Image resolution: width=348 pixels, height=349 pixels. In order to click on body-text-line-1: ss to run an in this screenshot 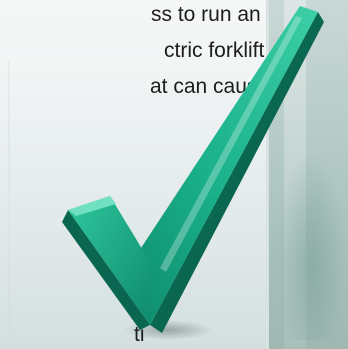, I will do `click(206, 14)`.